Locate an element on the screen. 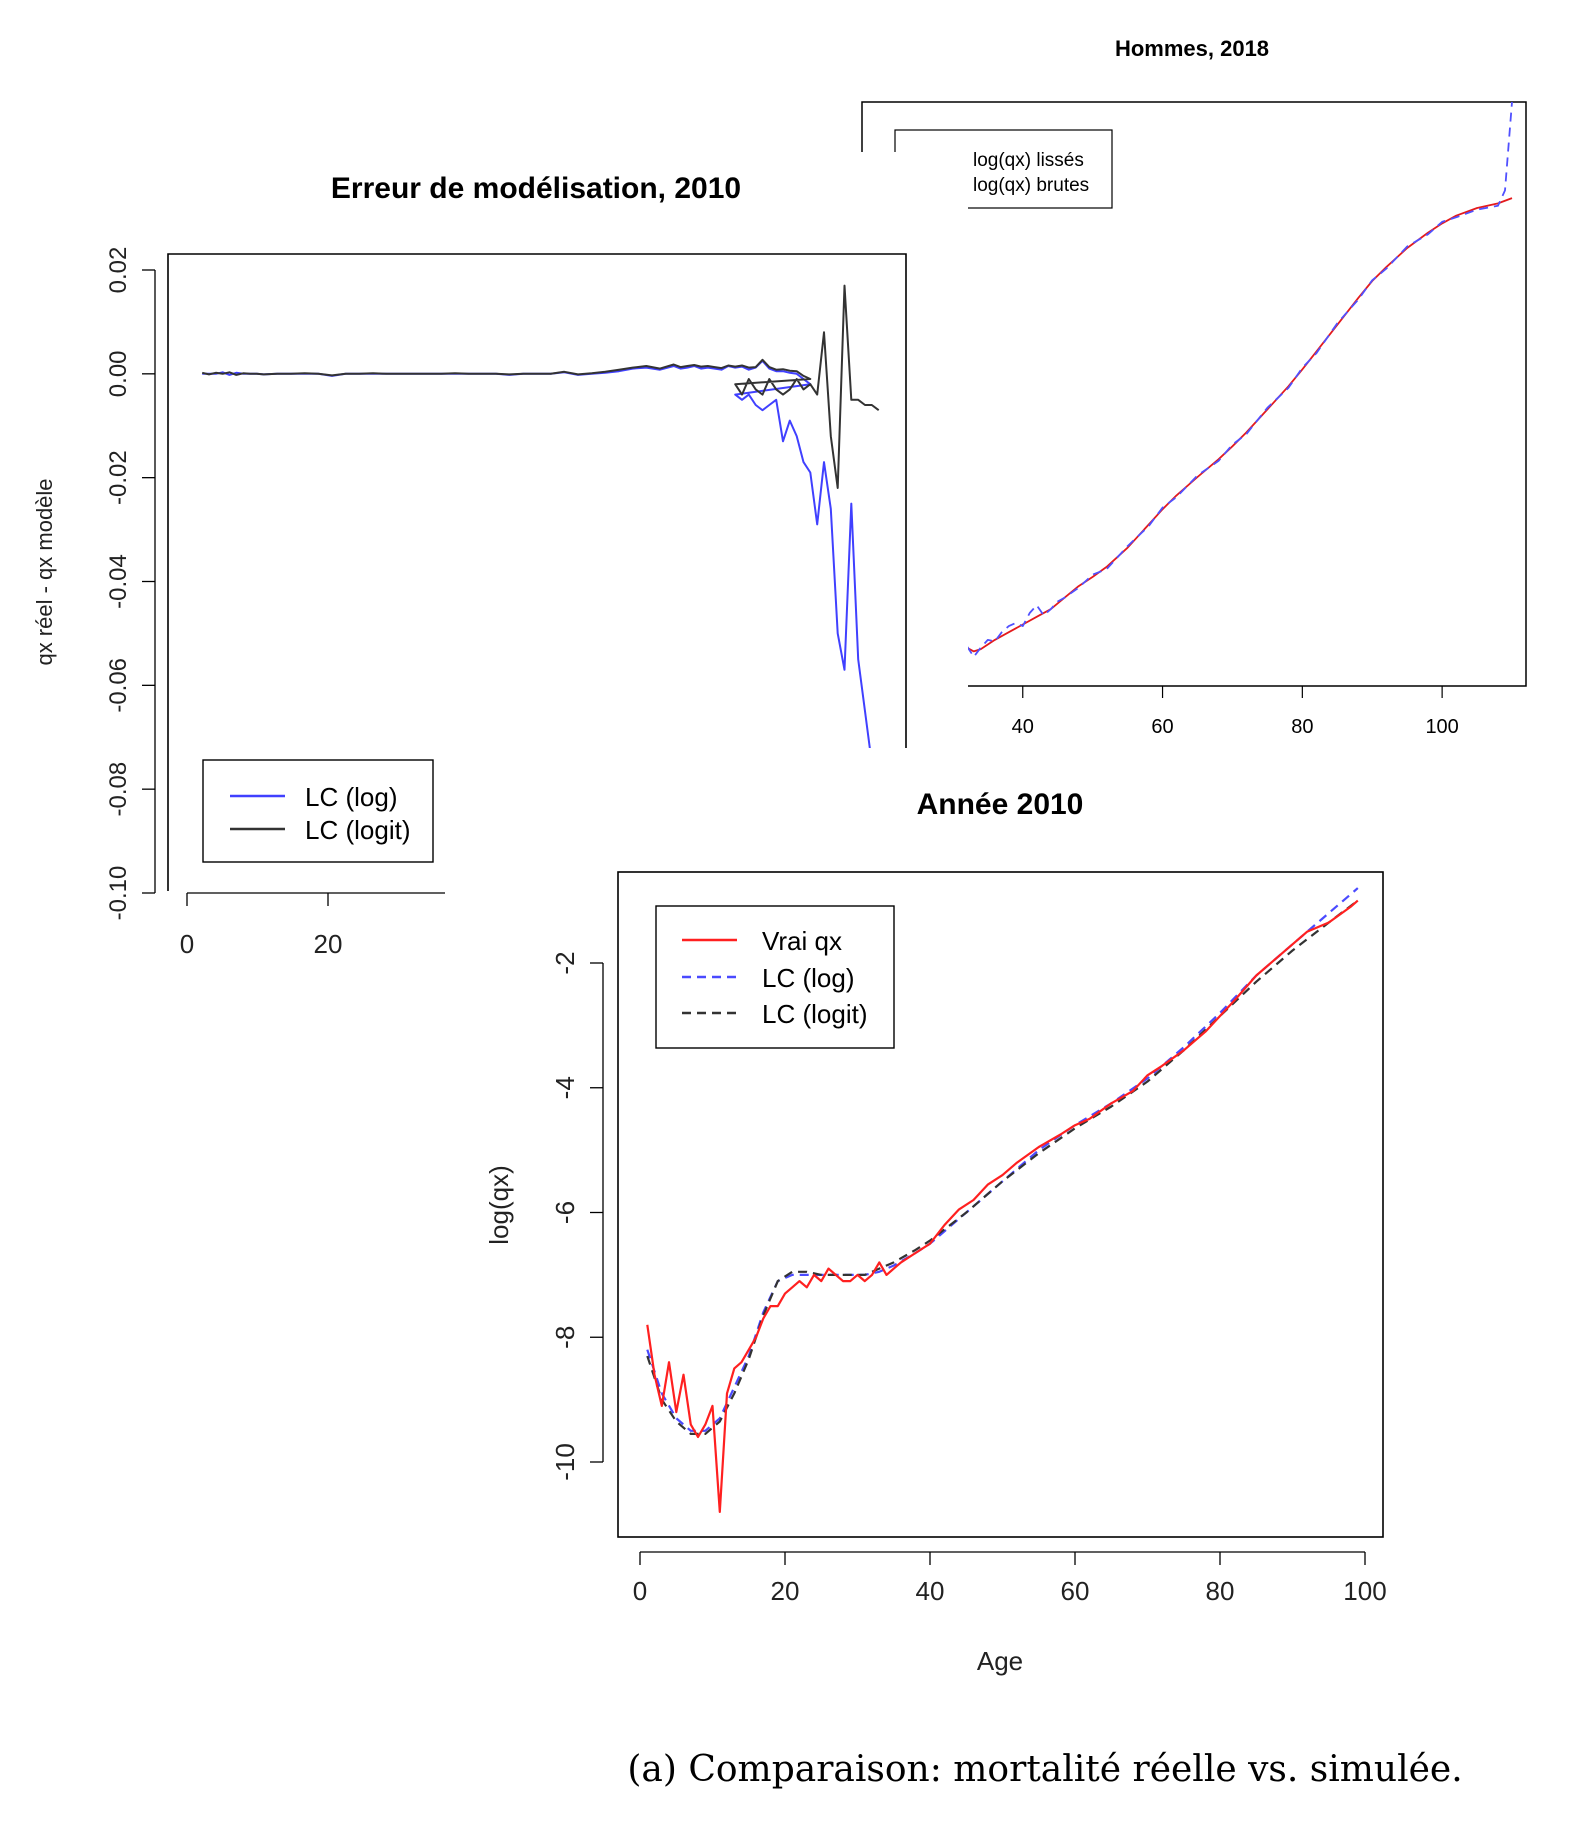  x-tick-label-hommes: 80 is located at coordinates (1302, 727).